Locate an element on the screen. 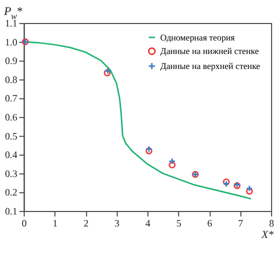 This screenshot has width=278, height=262. legend-label: Данные на нижней стенке is located at coordinates (209, 51).